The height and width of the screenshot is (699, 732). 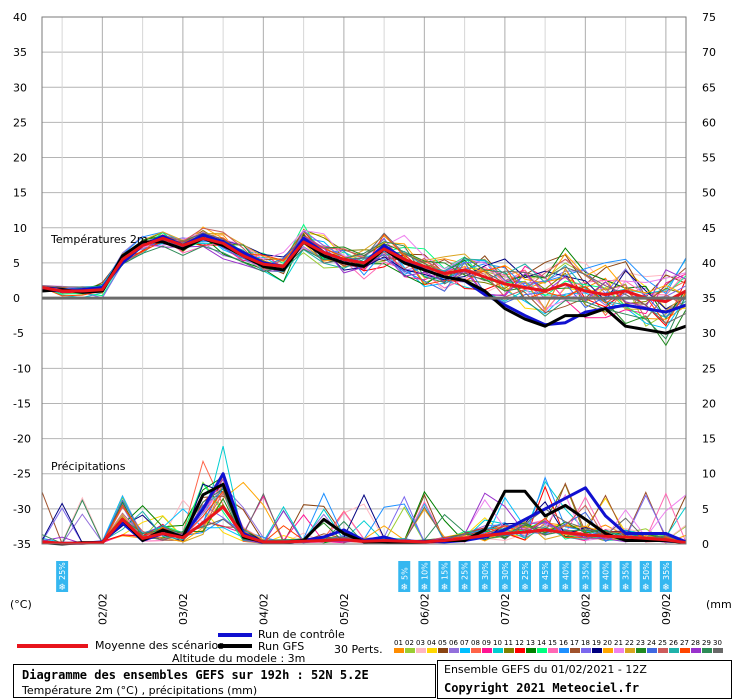 I want to click on pert-number-label: 20, so click(x=607, y=643).